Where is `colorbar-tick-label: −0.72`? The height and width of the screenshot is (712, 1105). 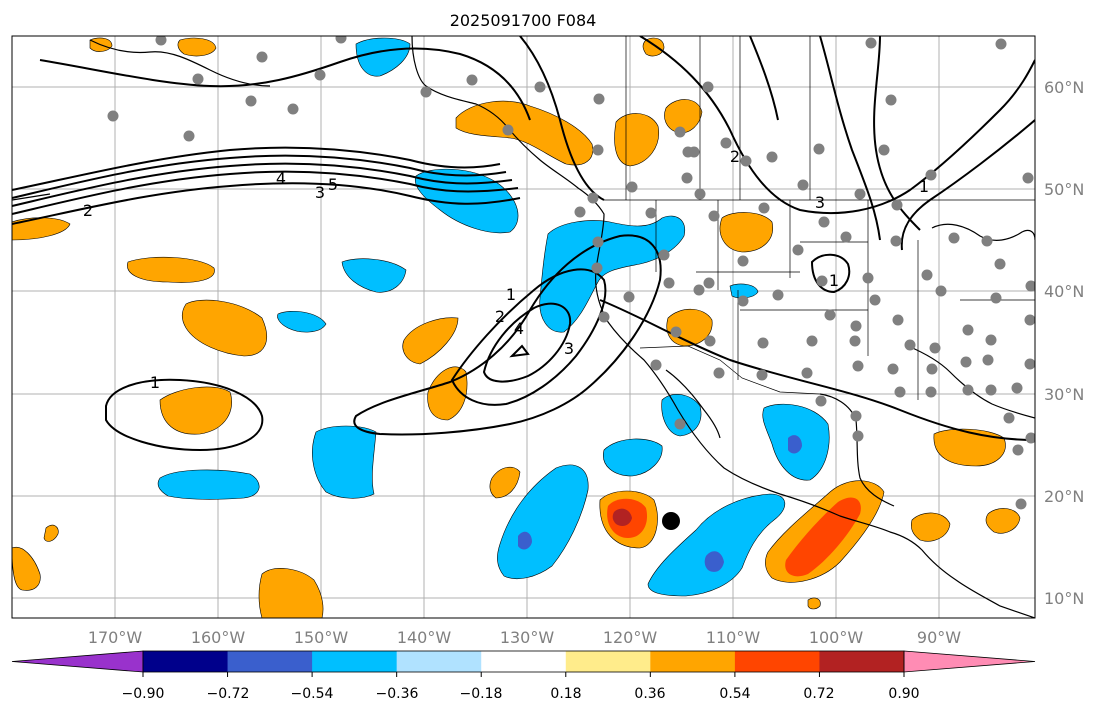
colorbar-tick-label: −0.72 is located at coordinates (228, 694).